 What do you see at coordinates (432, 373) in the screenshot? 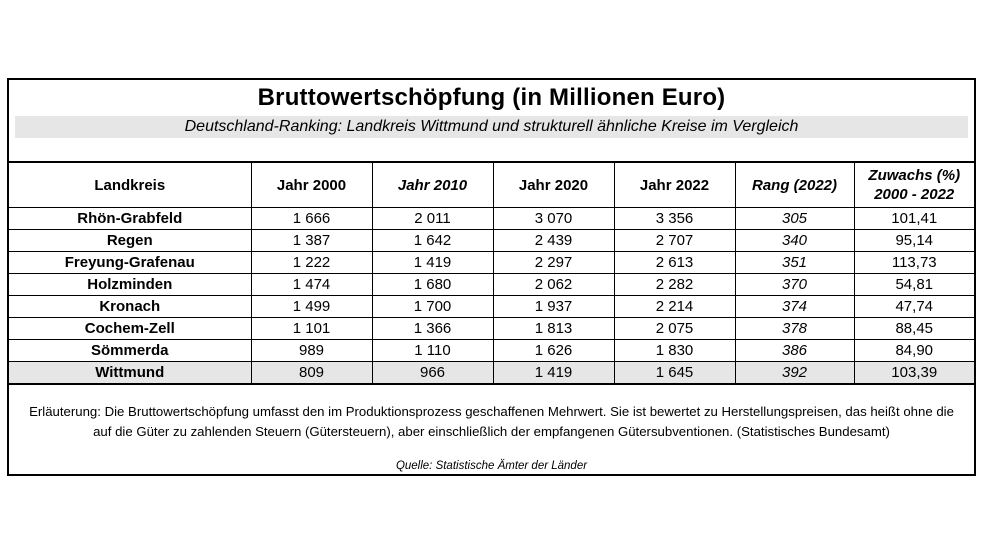
I see `cell-jahr-2010: 966` at bounding box center [432, 373].